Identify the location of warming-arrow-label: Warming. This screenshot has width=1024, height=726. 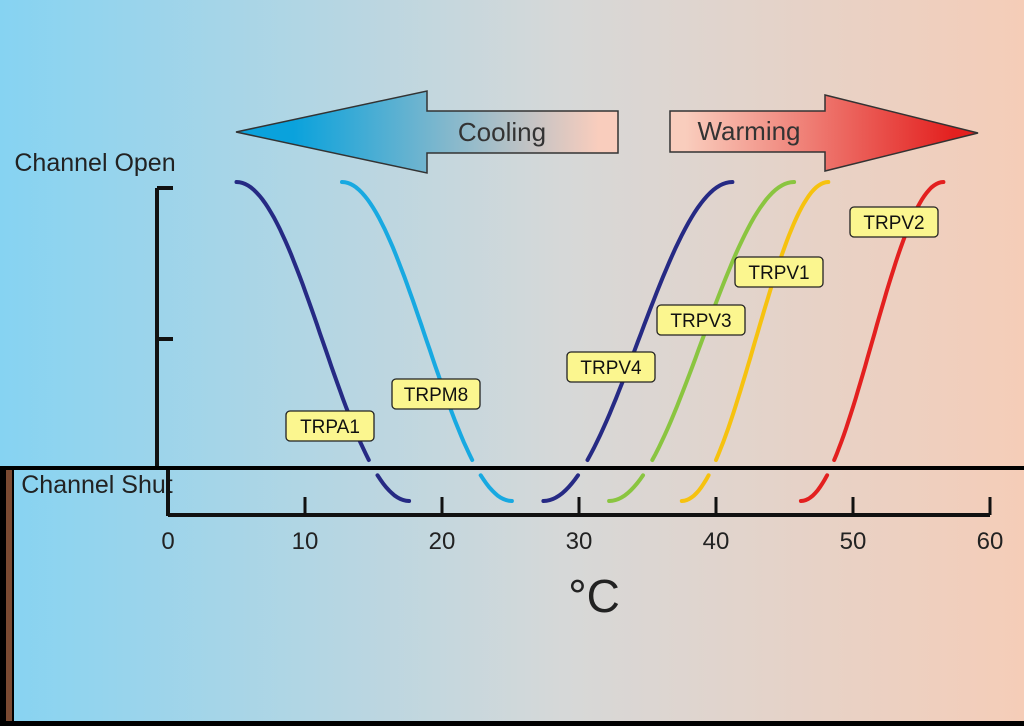
(748, 131).